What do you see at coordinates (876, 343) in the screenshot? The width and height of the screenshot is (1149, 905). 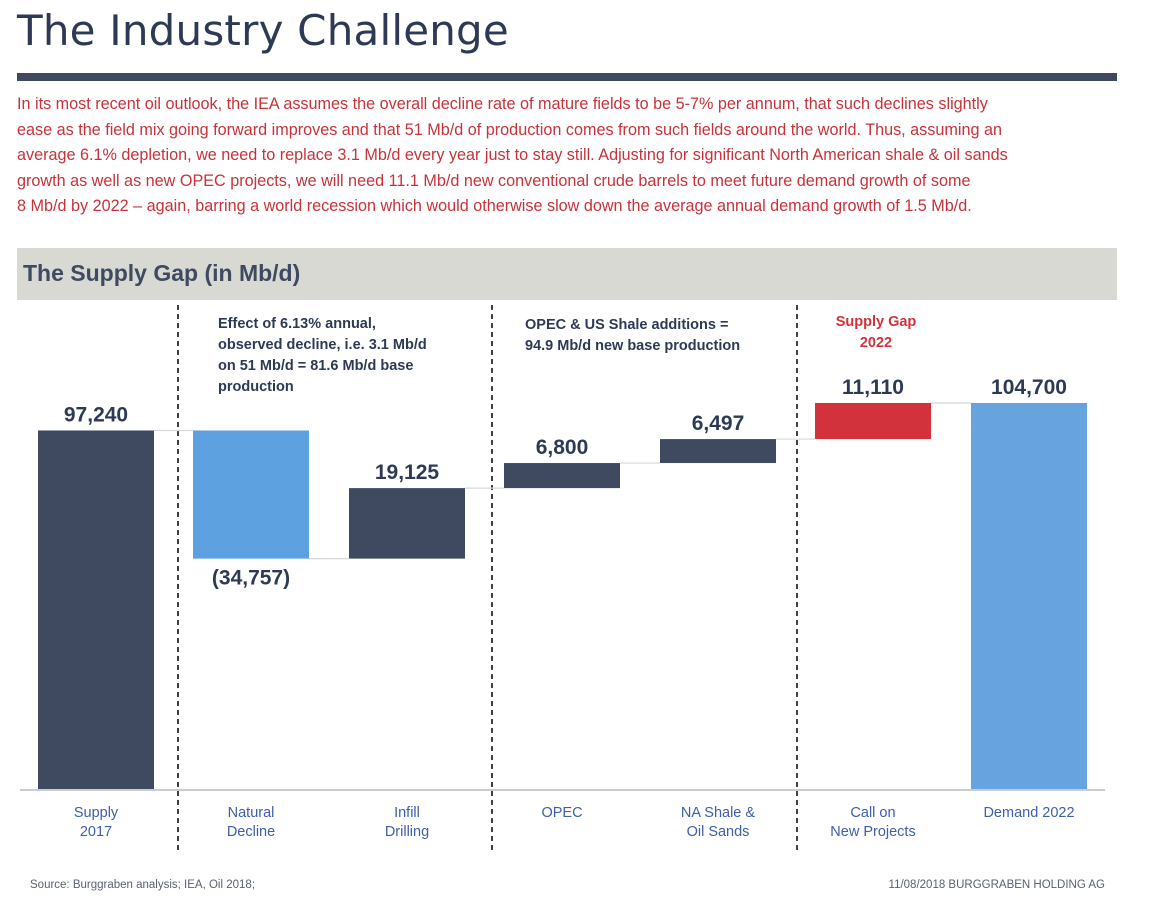 I see `annotation-text: 2022` at bounding box center [876, 343].